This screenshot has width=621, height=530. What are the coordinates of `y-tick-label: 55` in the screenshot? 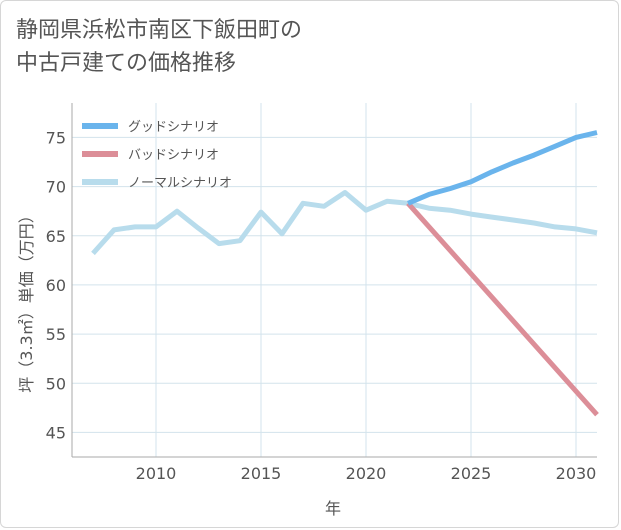 It's located at (56, 334).